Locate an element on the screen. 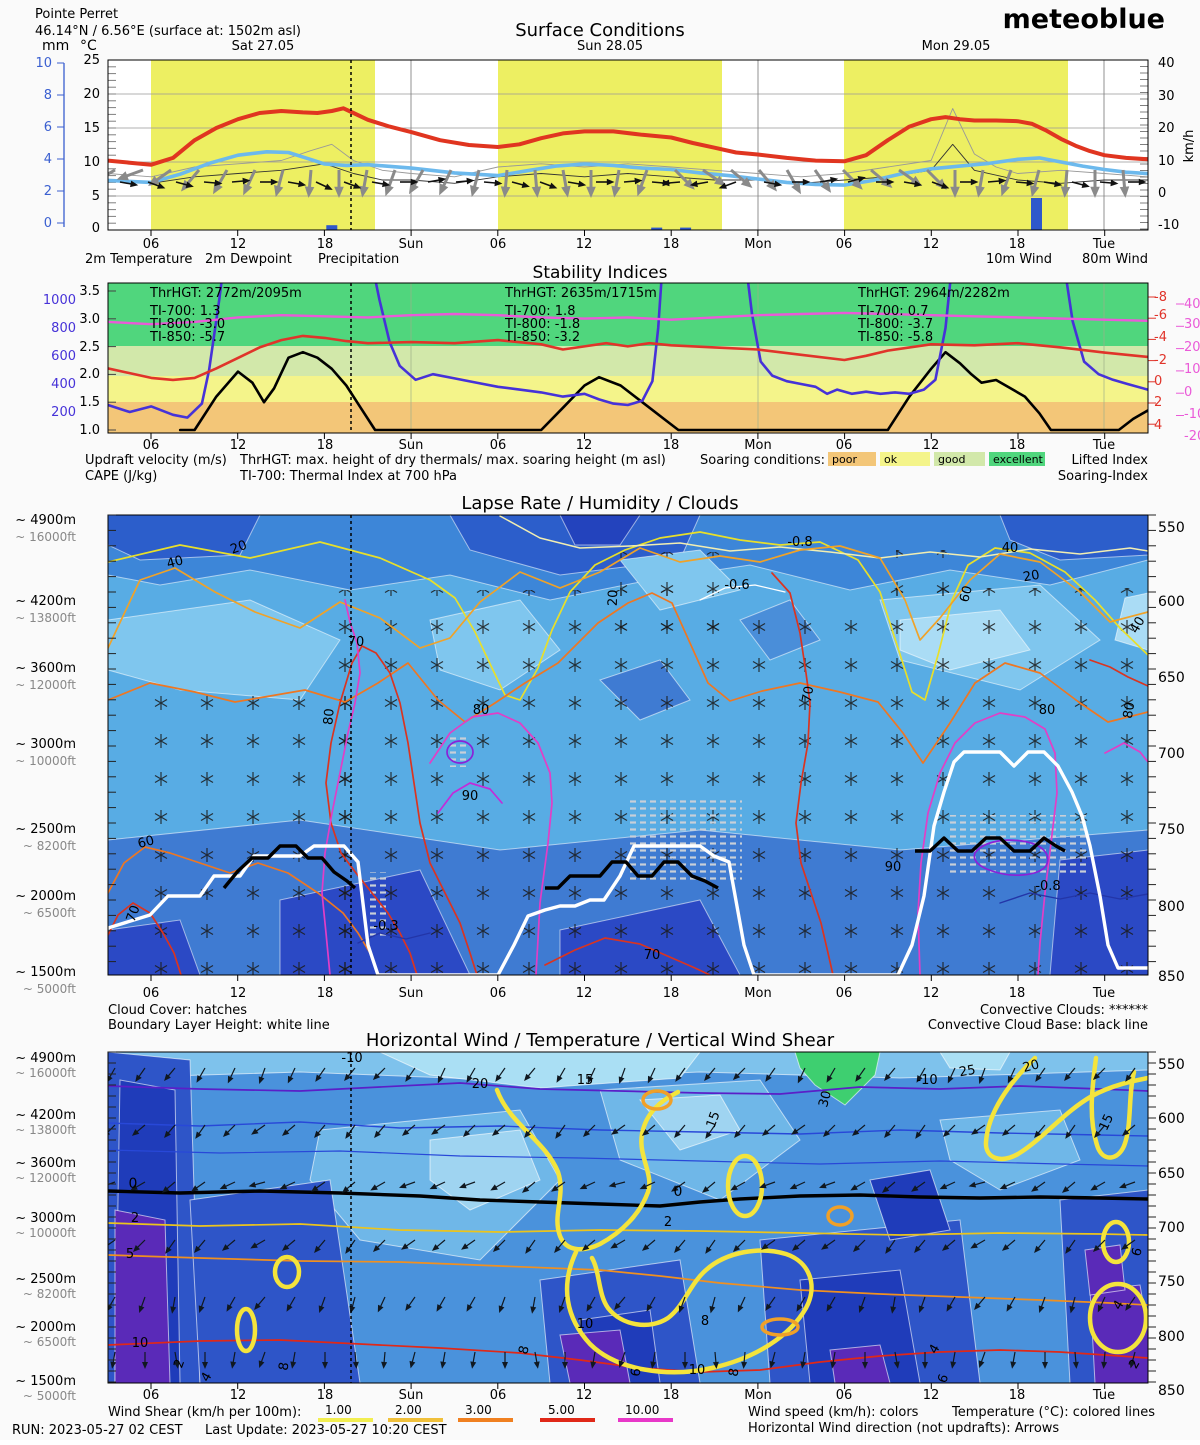 Image resolution: width=1200 pixels, height=1445 pixels. contour-label: 70 is located at coordinates (809, 694).